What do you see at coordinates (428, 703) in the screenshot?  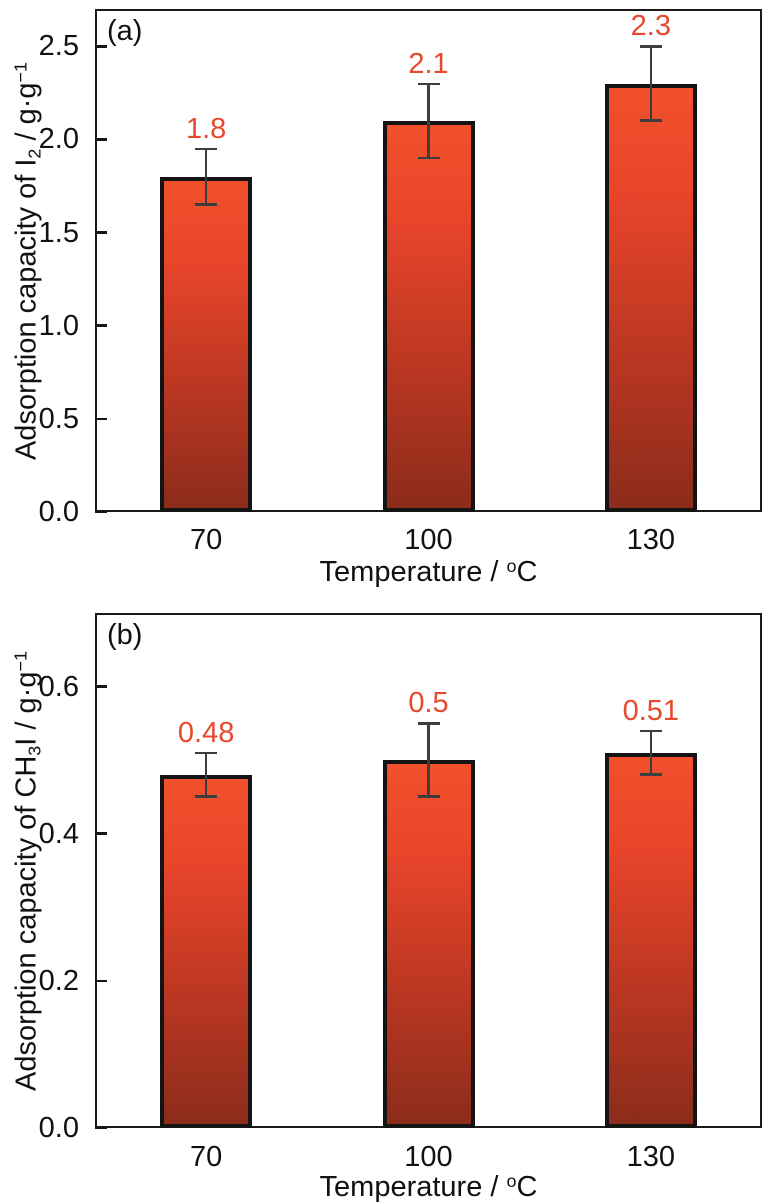 I see `bar-value-label: 0.5` at bounding box center [428, 703].